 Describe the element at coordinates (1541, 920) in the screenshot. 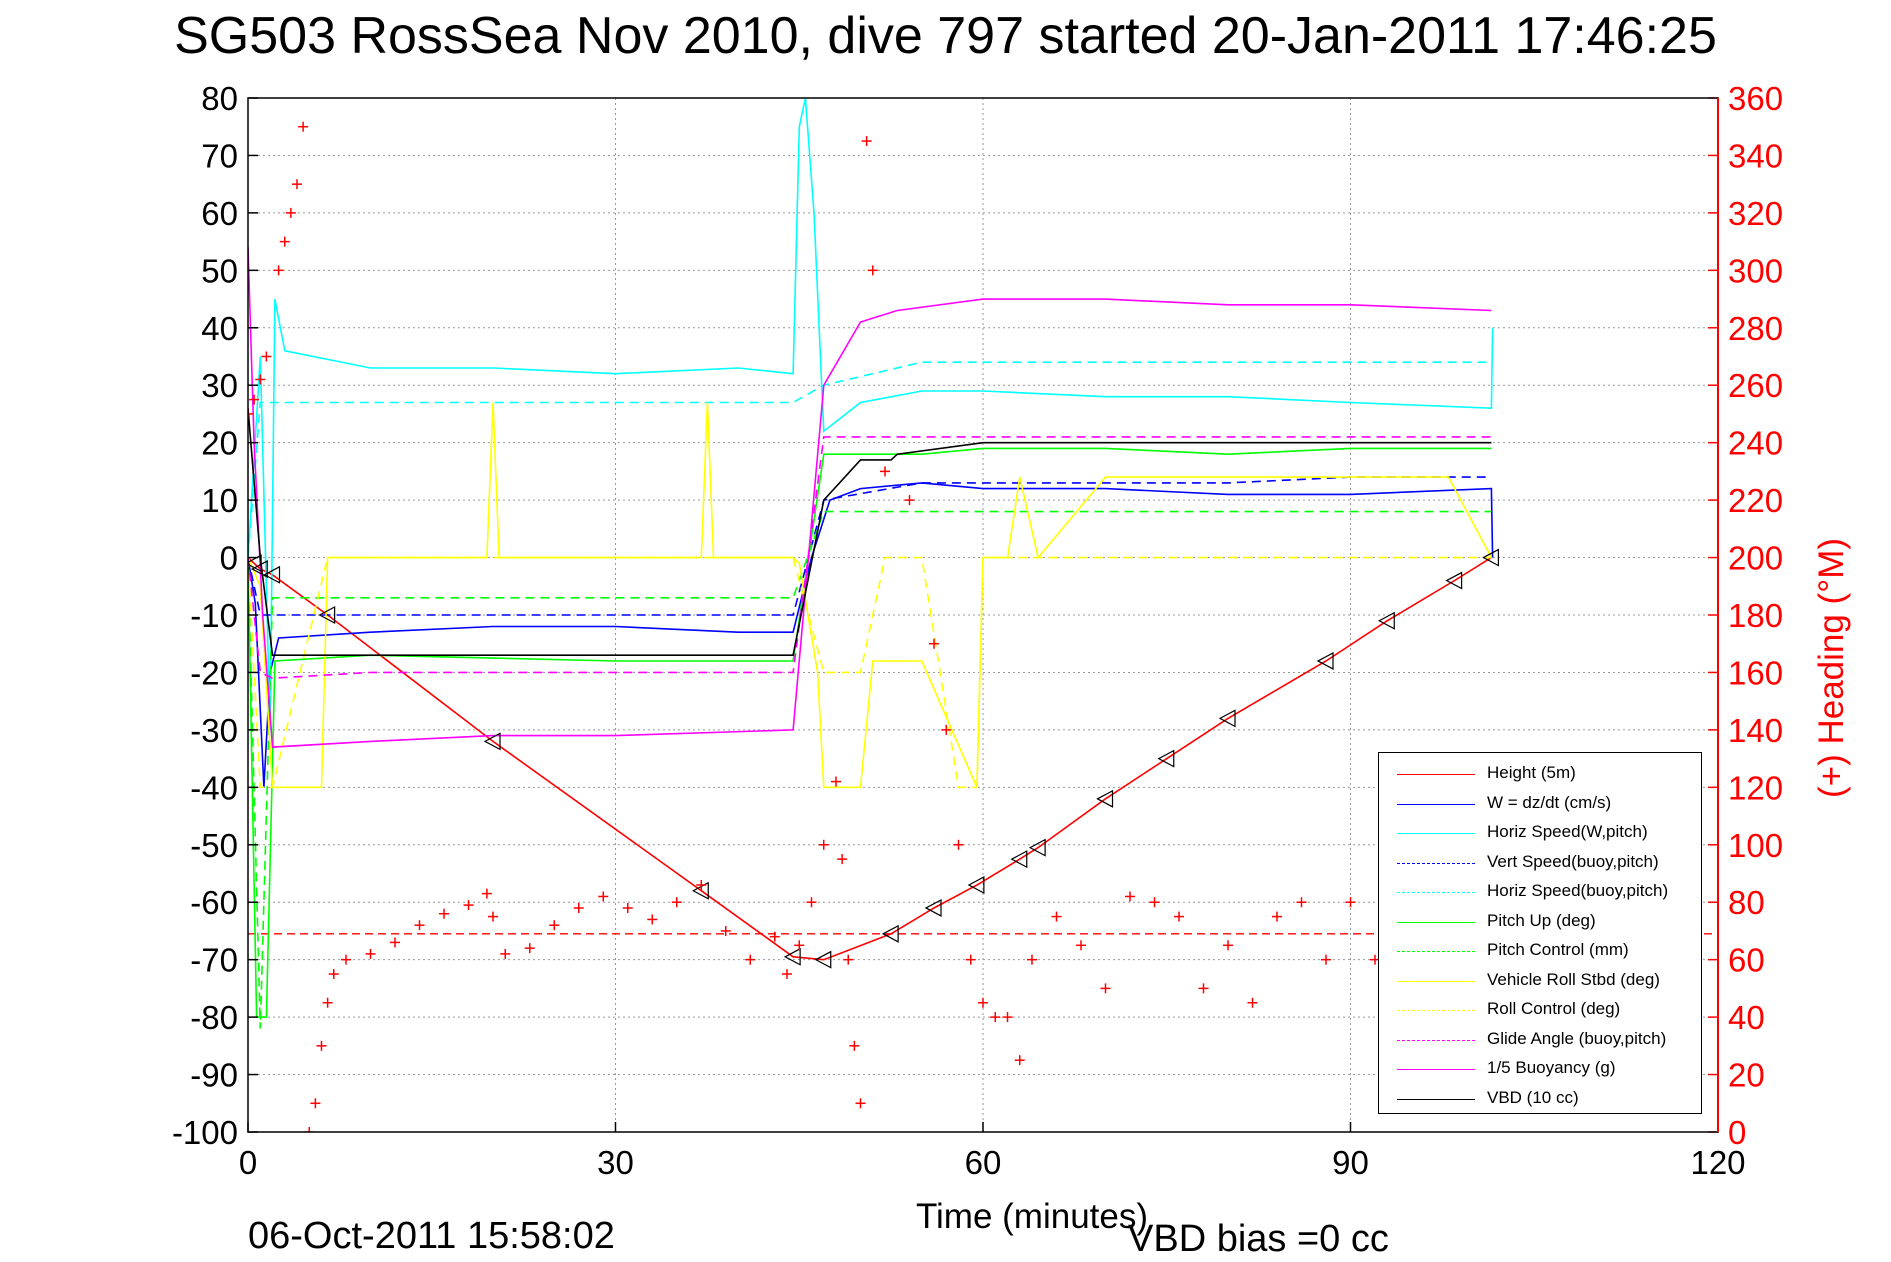

I see `legend-label: Pitch Up (deg)` at that location.